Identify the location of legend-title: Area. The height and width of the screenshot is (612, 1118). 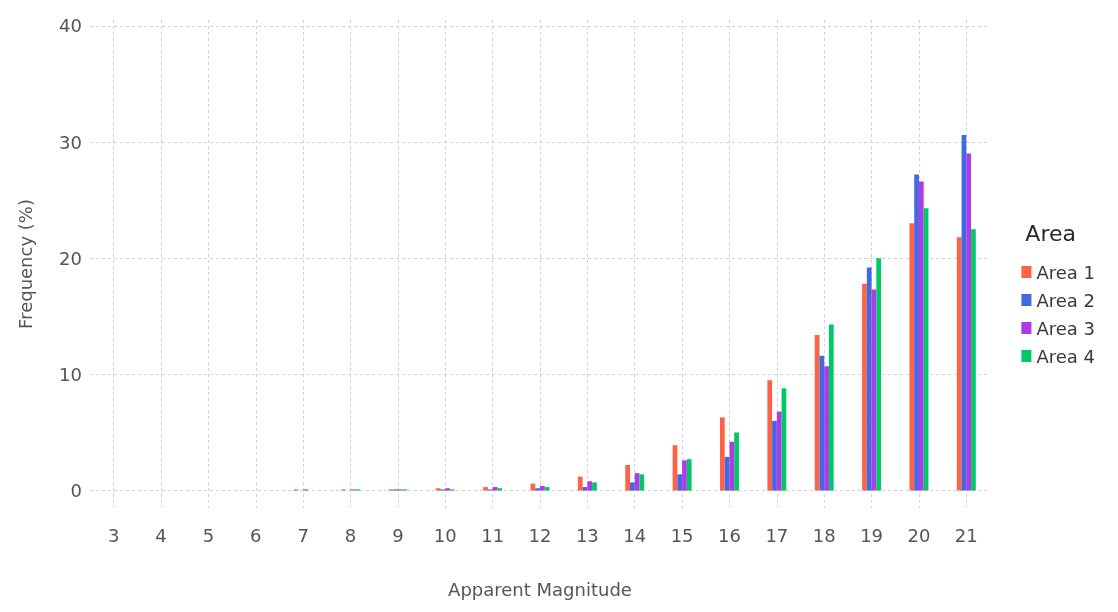
(1051, 233).